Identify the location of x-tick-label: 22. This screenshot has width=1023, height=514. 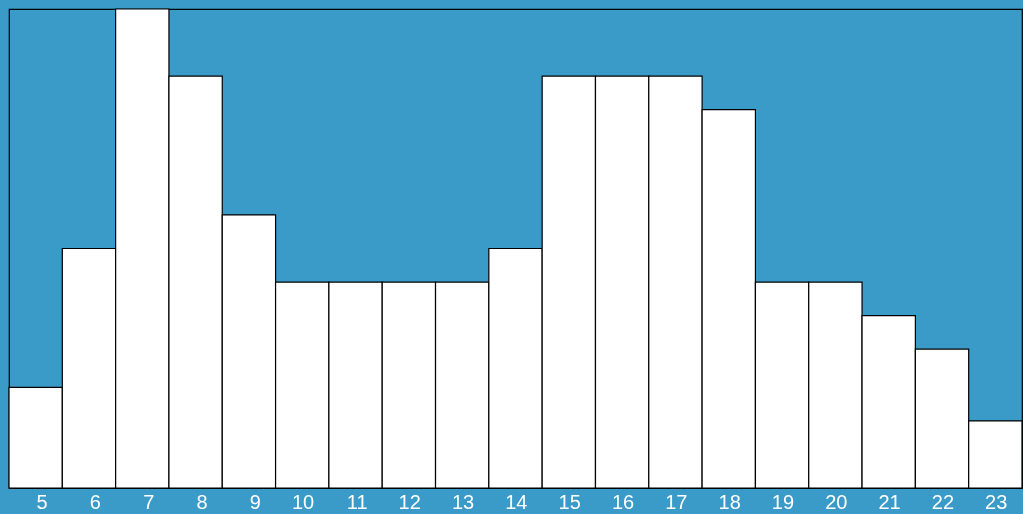
(943, 501).